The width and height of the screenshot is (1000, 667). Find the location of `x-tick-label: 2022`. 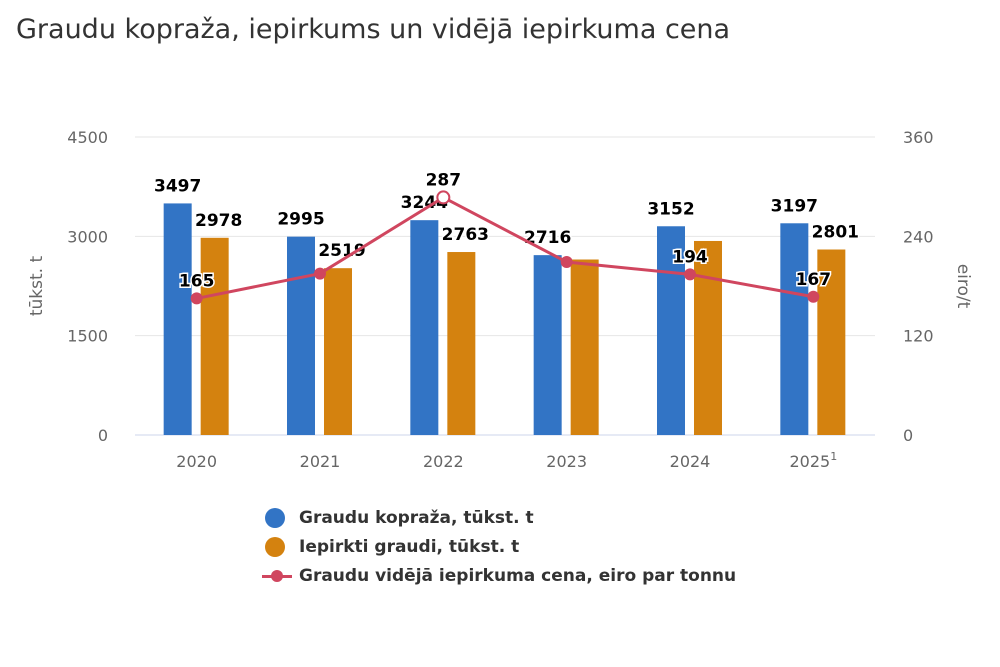

x-tick-label: 2022 is located at coordinates (443, 461).